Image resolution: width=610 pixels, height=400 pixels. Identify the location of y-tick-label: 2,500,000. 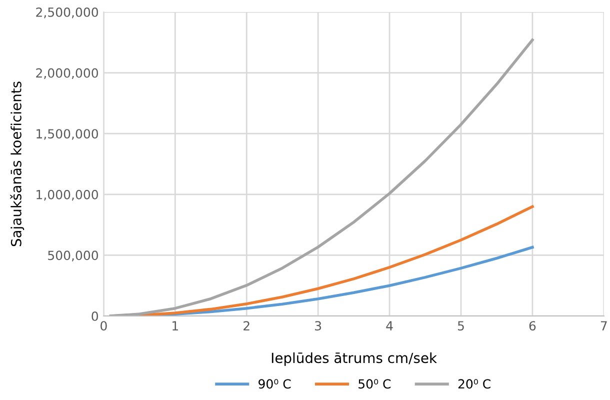
(67, 12).